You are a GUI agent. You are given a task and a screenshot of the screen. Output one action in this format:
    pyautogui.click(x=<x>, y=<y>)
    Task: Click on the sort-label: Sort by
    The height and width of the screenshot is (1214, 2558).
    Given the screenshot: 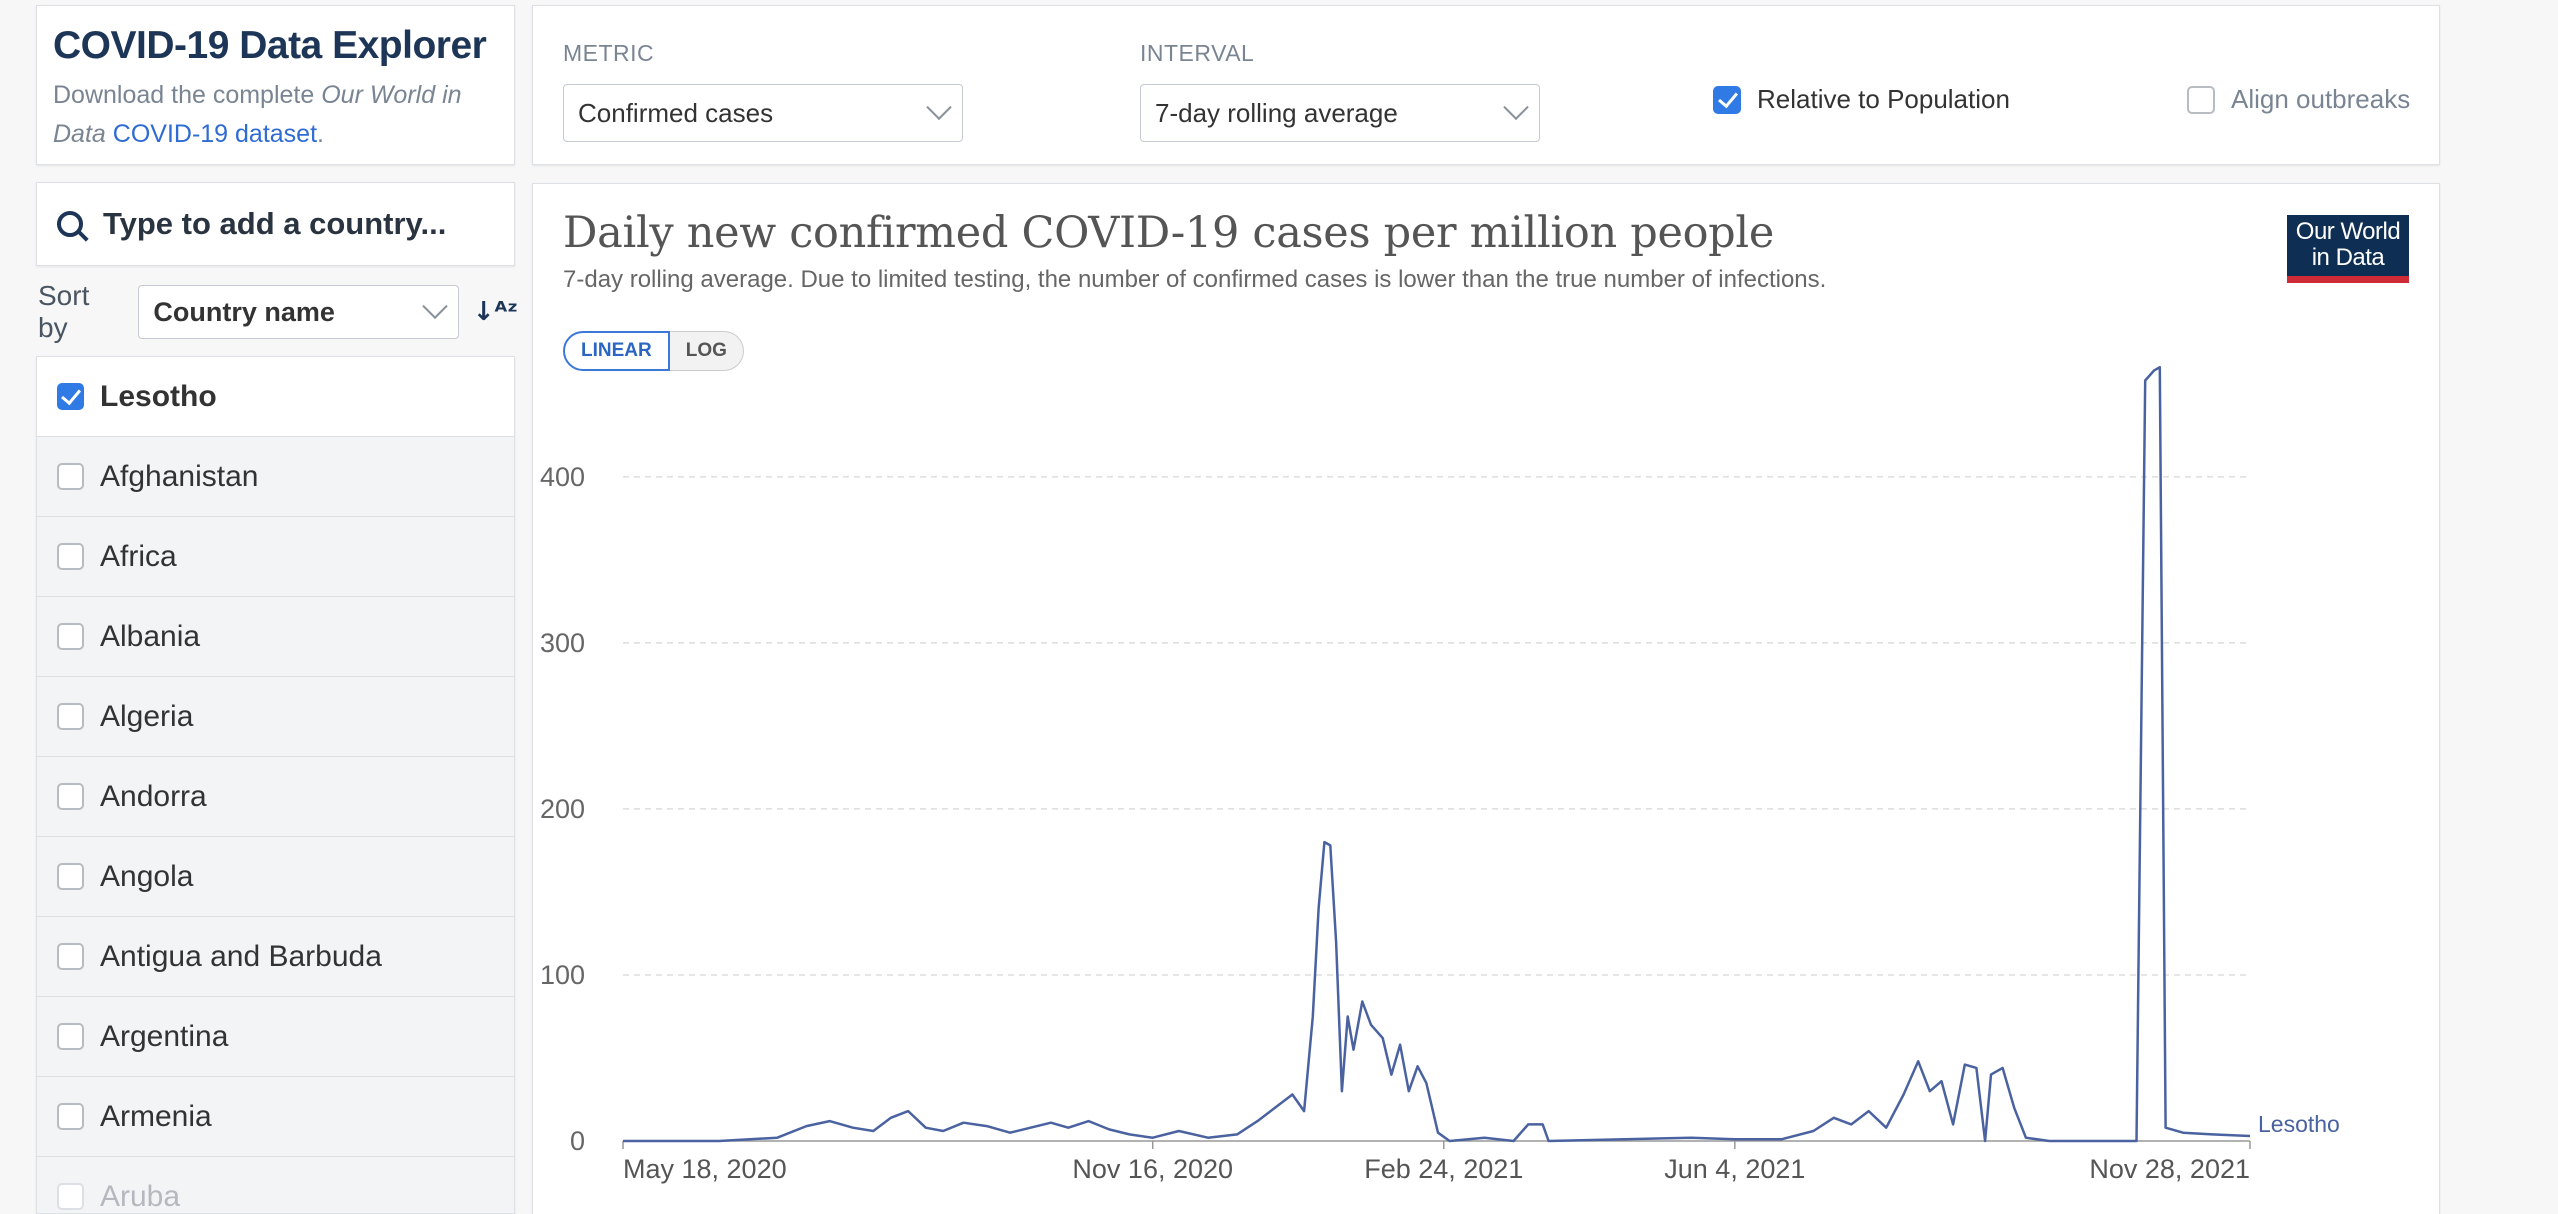 What is the action you would take?
    pyautogui.click(x=64, y=311)
    